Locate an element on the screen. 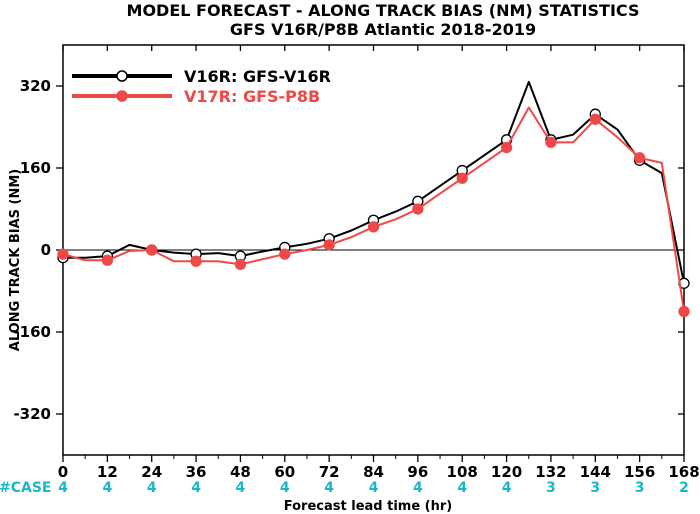  legend-label: V16R: GFS-V16R is located at coordinates (257, 76).